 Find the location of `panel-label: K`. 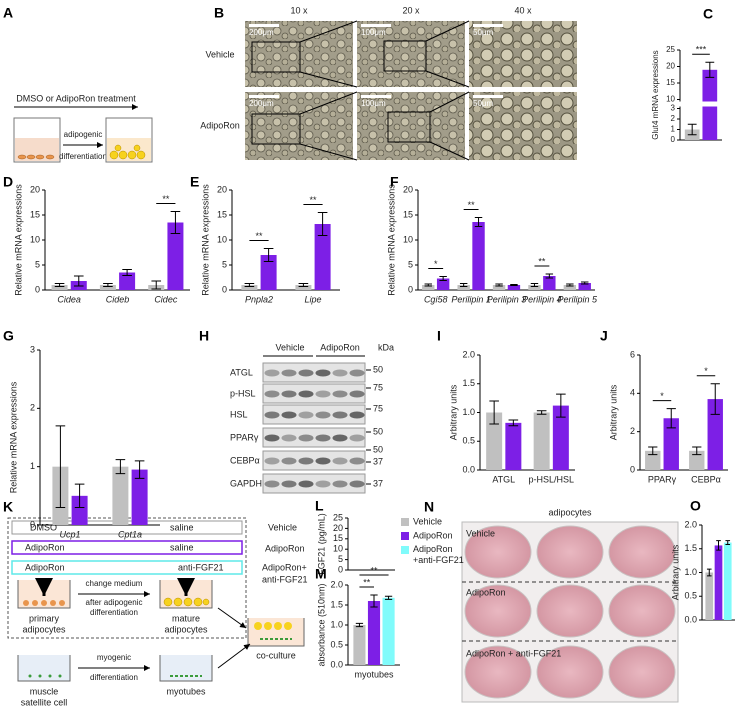

panel-label: K is located at coordinates (8, 507).